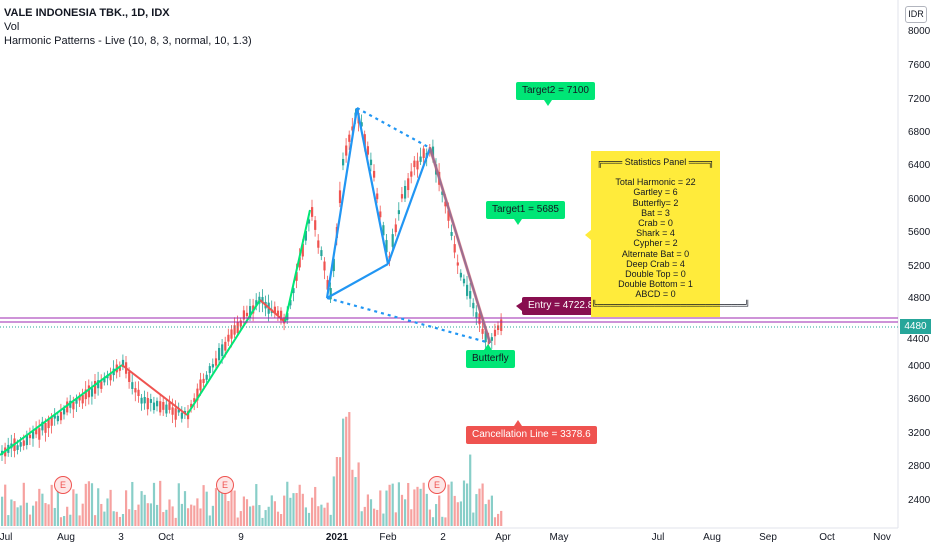 The height and width of the screenshot is (550, 932). What do you see at coordinates (6, 537) in the screenshot?
I see `time-tick-label: Jul` at bounding box center [6, 537].